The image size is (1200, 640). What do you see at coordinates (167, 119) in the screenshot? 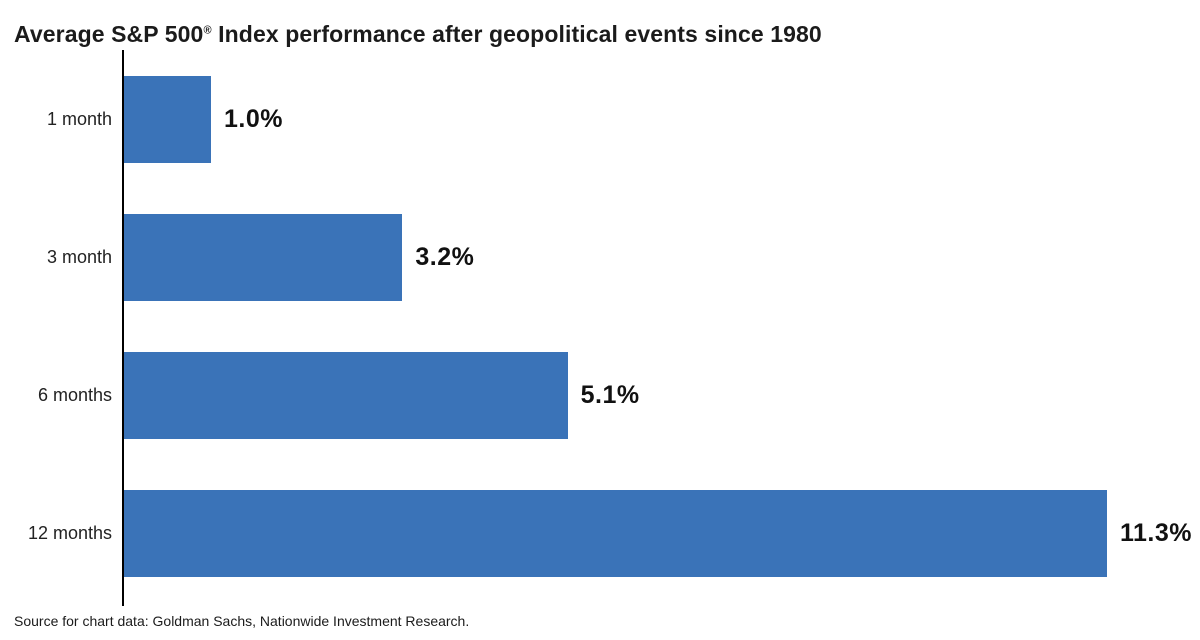
I see `bar-1-month` at bounding box center [167, 119].